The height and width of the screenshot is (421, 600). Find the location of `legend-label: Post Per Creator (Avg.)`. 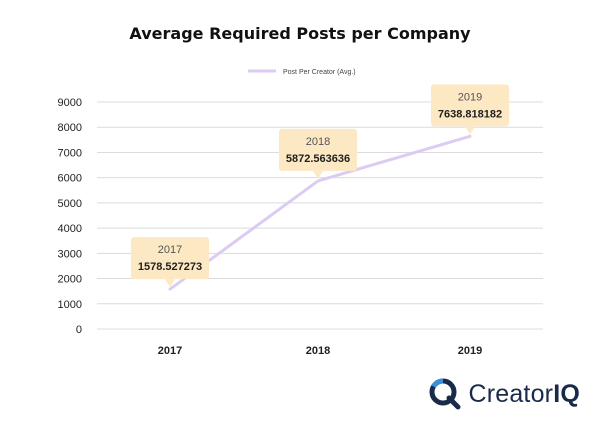

legend-label: Post Per Creator (Avg.) is located at coordinates (319, 72).